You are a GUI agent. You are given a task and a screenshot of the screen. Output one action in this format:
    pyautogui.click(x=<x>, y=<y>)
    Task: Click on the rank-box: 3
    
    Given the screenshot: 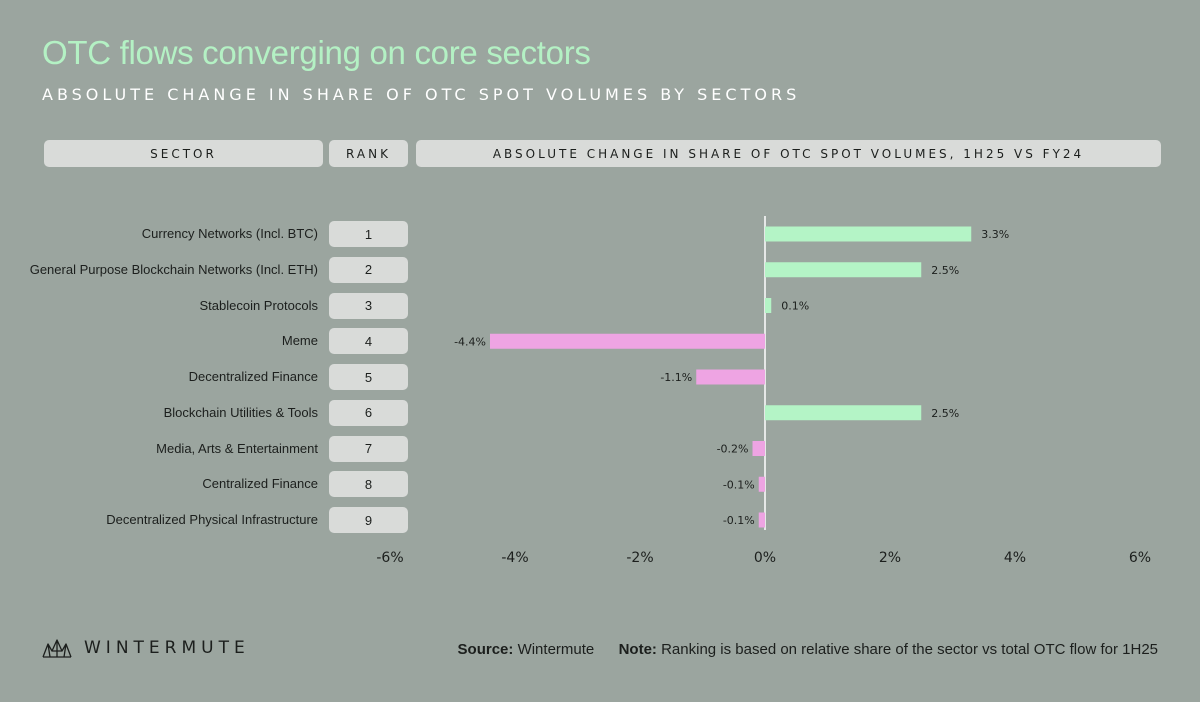 What is the action you would take?
    pyautogui.click(x=368, y=305)
    